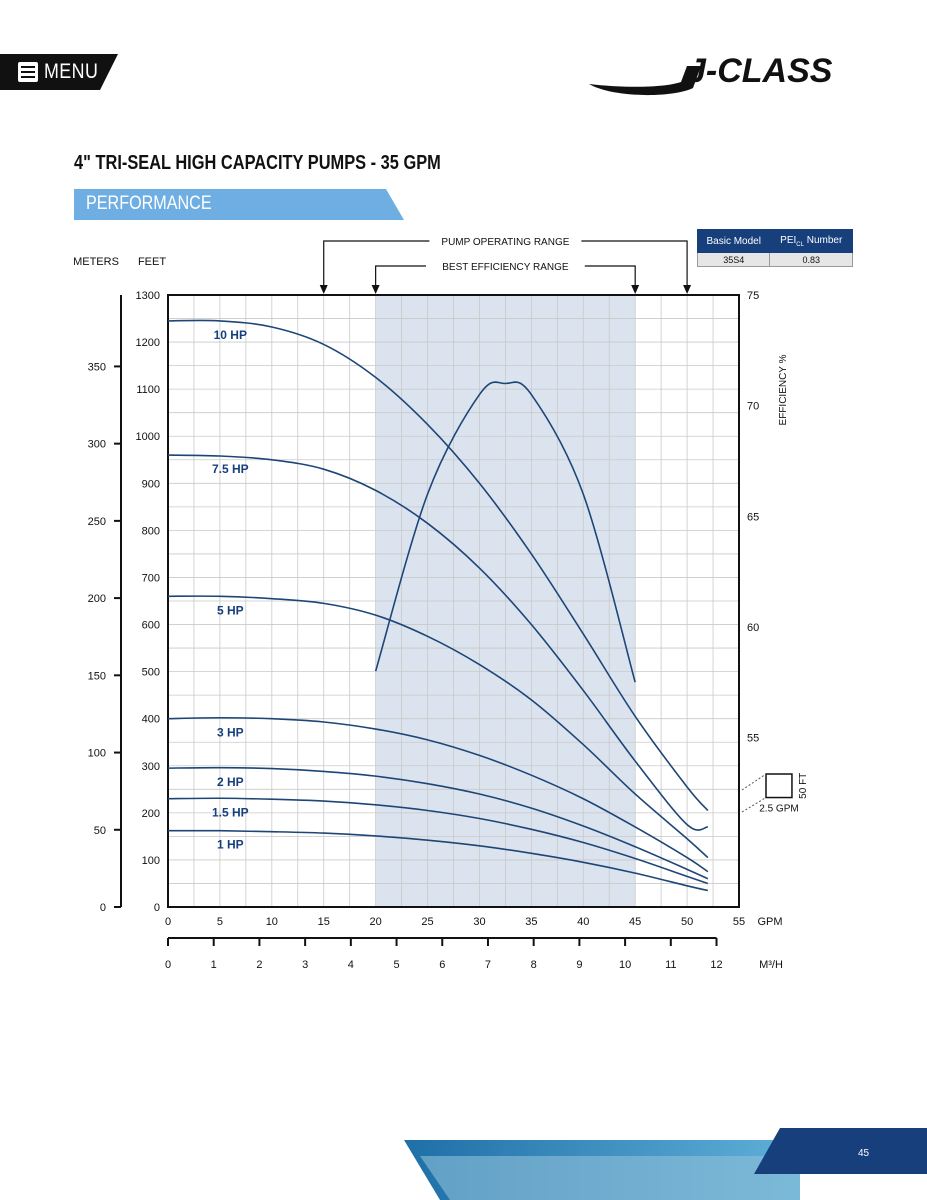 The height and width of the screenshot is (1200, 927). I want to click on series-label-1-5-hp: 1.5 HP, so click(230, 813).